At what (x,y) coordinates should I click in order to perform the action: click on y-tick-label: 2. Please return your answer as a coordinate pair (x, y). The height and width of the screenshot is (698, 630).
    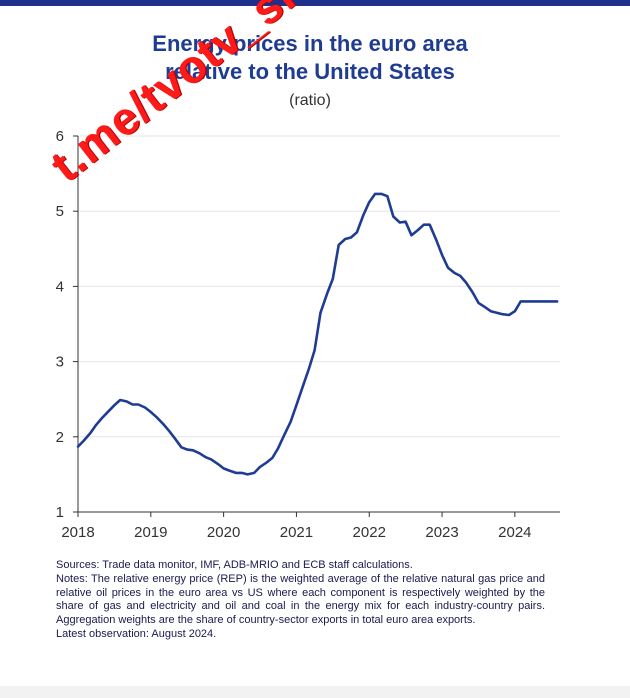
    Looking at the image, I should click on (60, 437).